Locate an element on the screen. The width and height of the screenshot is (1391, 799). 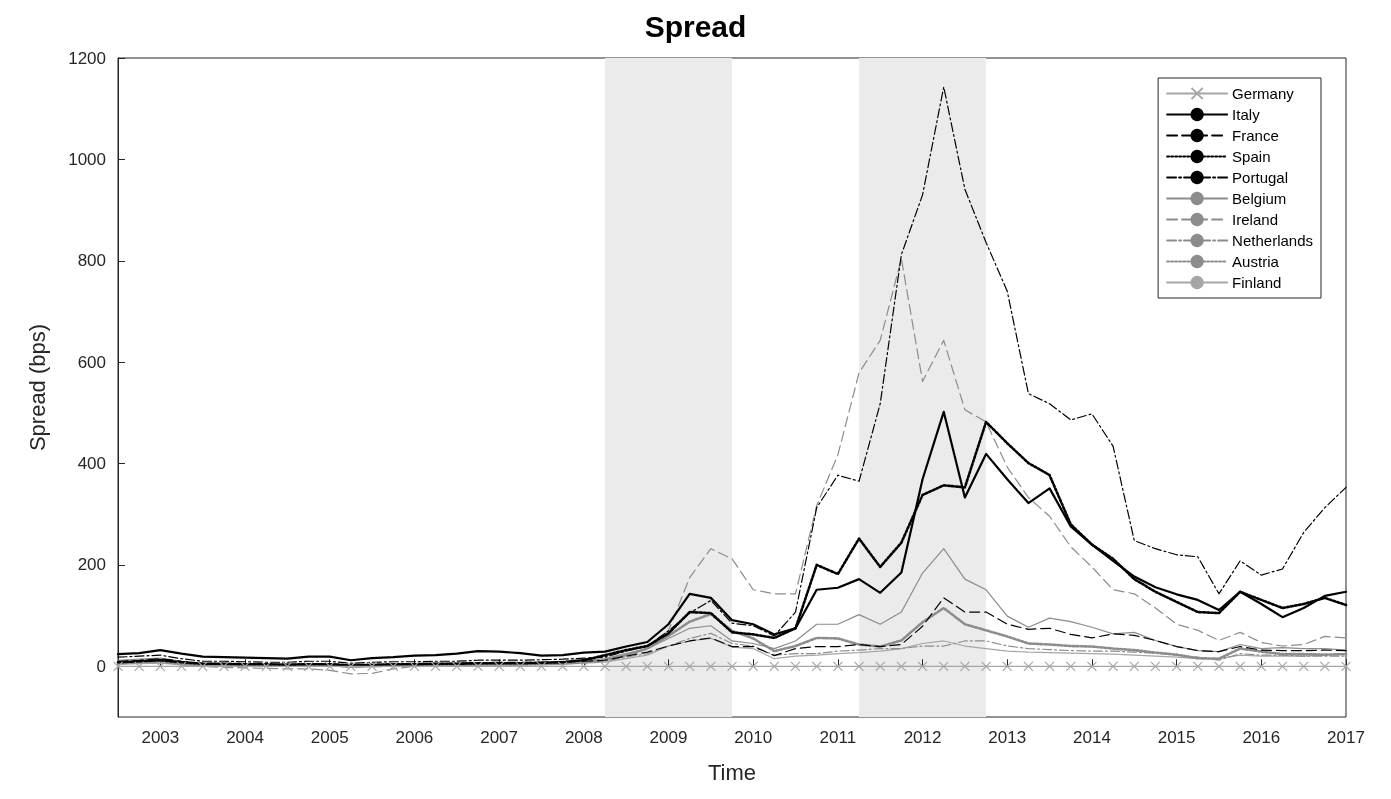
legend-label: Austria is located at coordinates (1256, 261).